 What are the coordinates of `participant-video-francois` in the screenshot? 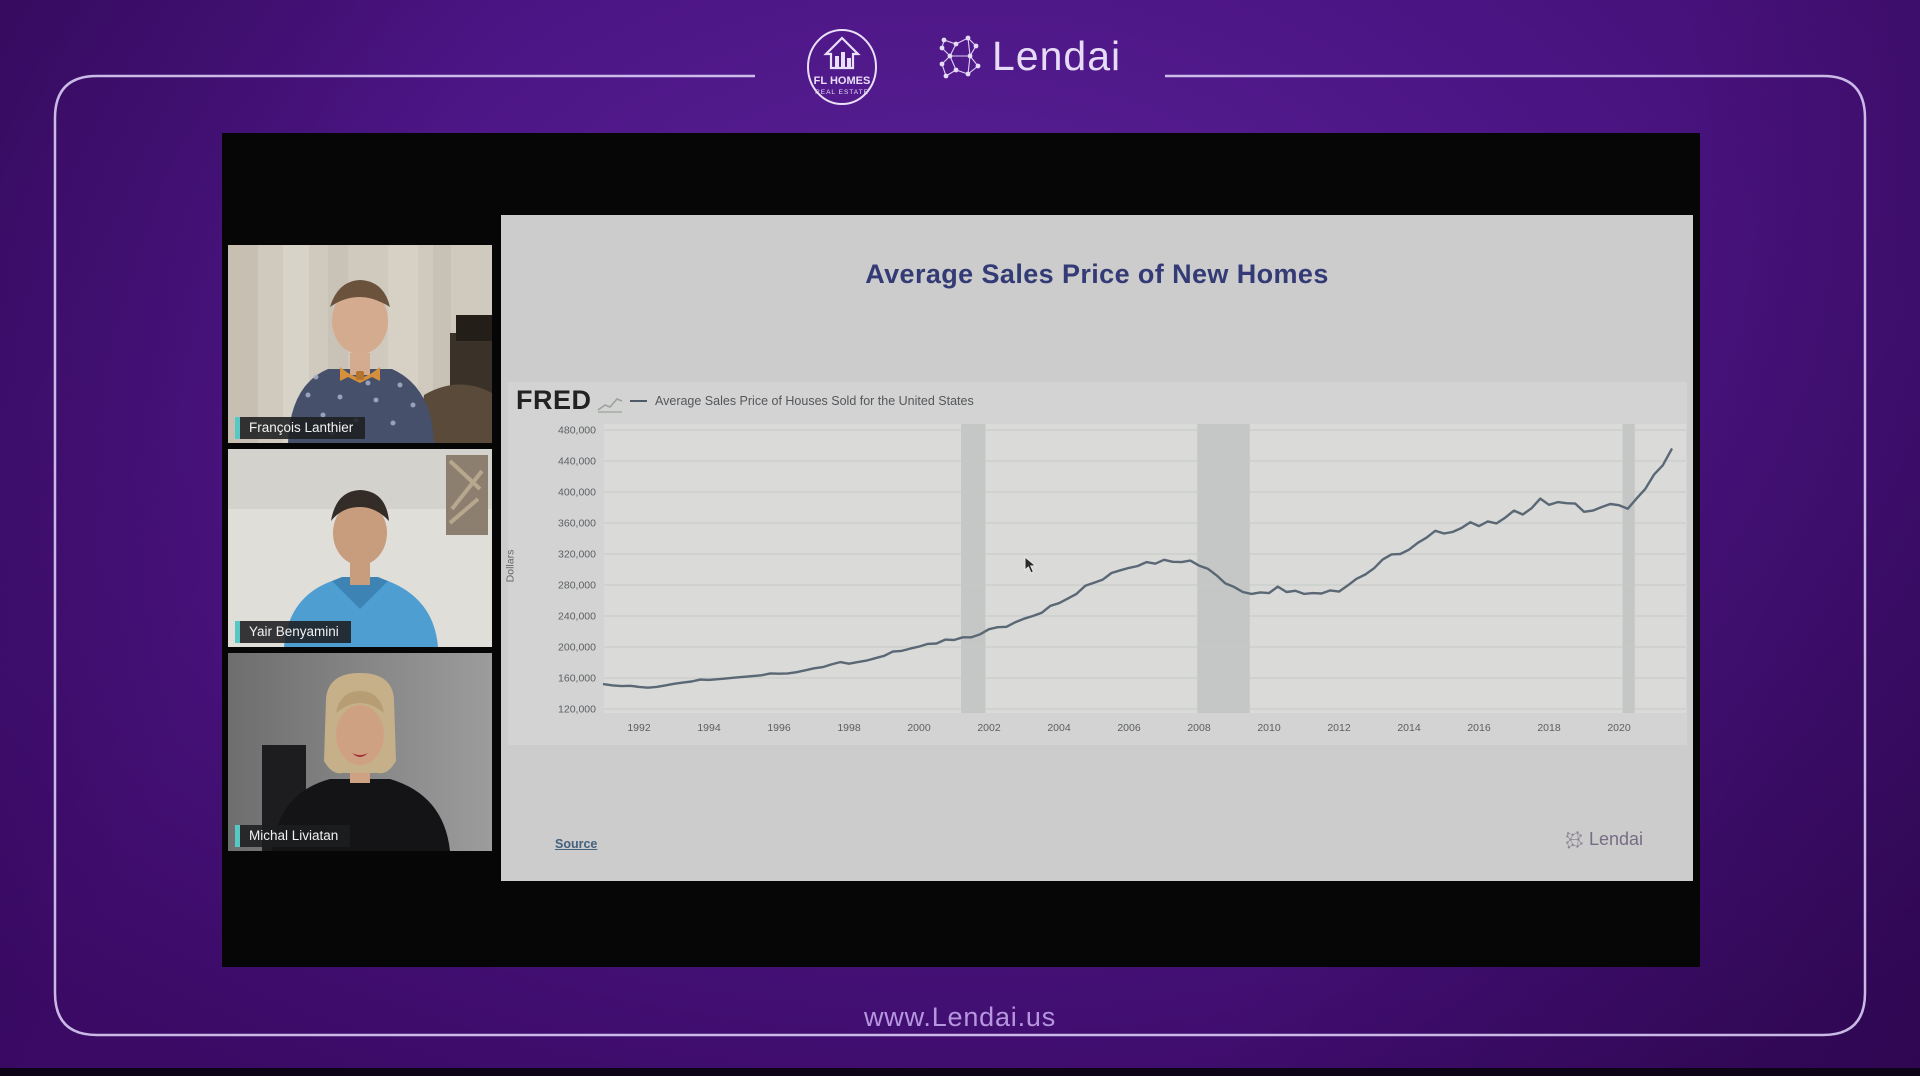 It's located at (360, 344).